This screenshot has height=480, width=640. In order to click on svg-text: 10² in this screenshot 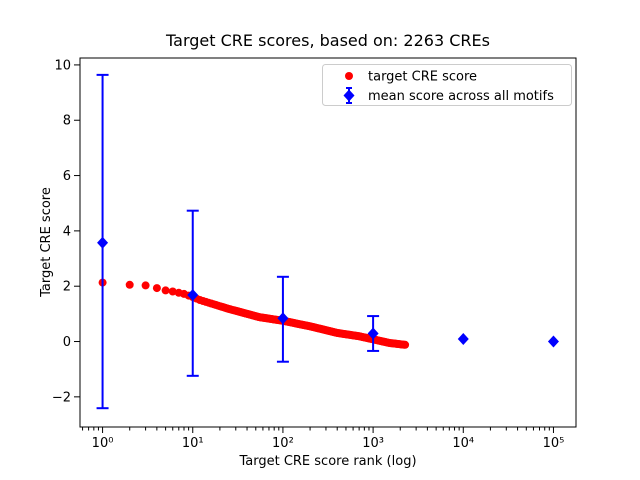, I will do `click(283, 443)`.